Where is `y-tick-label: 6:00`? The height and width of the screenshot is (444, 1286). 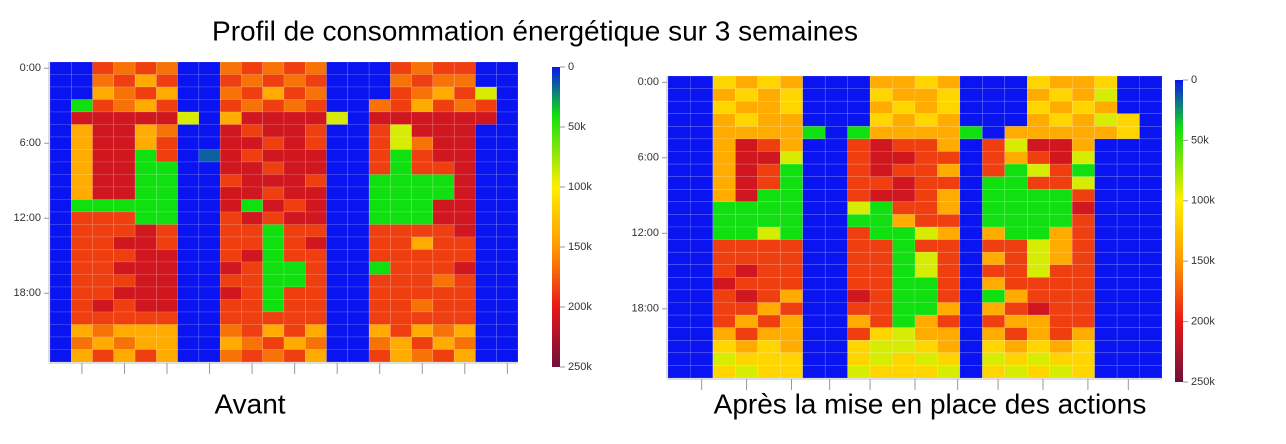 y-tick-label: 6:00 is located at coordinates (648, 158).